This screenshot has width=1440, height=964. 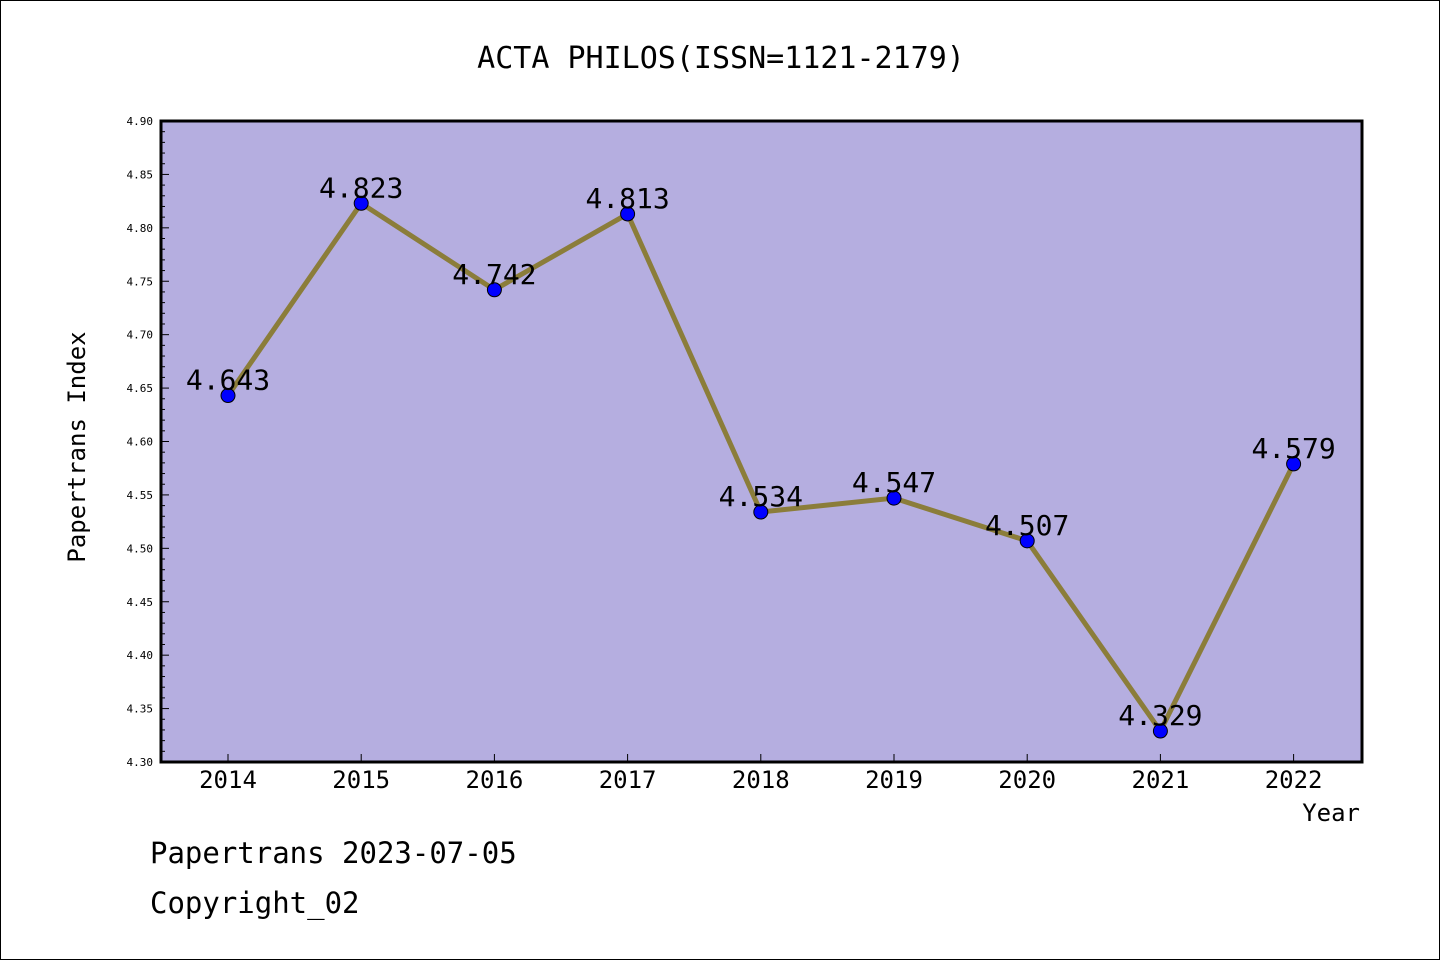 I want to click on chart-title: ACTA PHILOS(ISSN=1121-2179), so click(x=721, y=58).